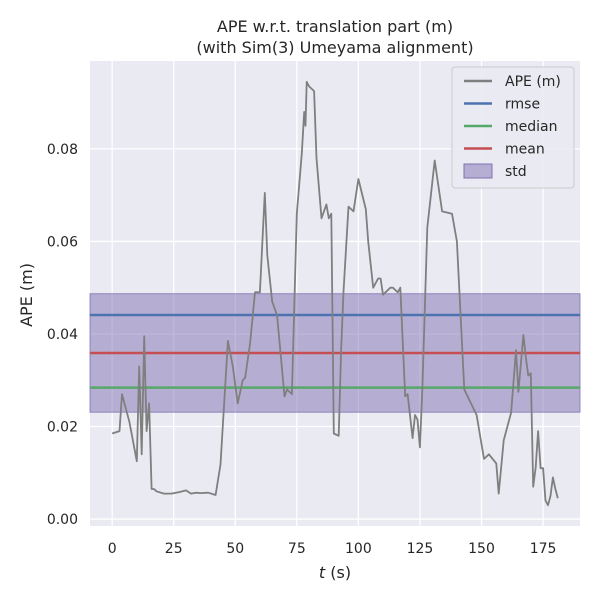 This screenshot has height=600, width=600. What do you see at coordinates (62, 150) in the screenshot?
I see `y-tick-label: 0.08` at bounding box center [62, 150].